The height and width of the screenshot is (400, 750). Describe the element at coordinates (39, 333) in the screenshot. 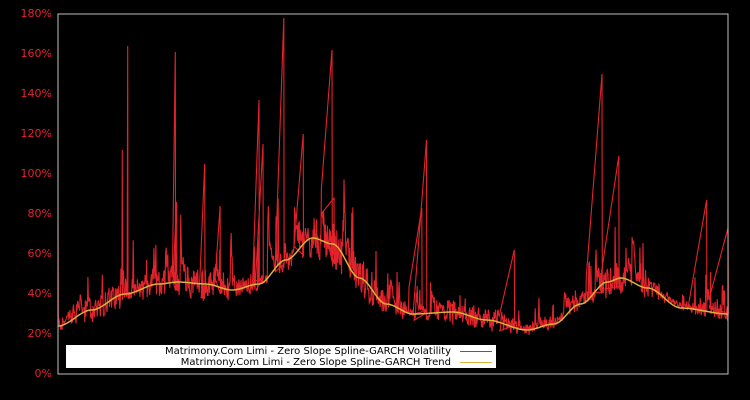

I see `y-tick-label: 20%` at that location.